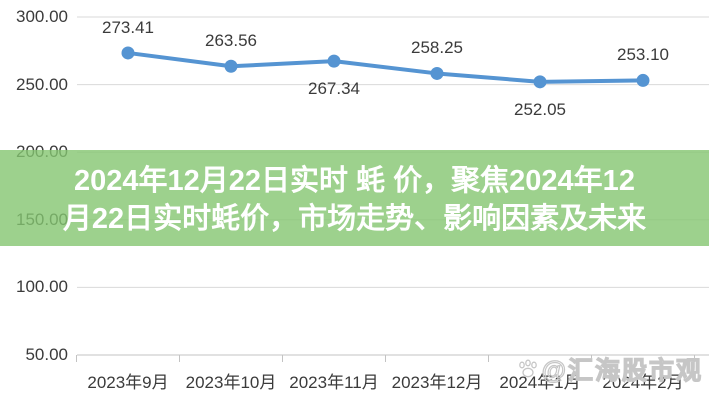  I want to click on watermark: @汇海股市观, so click(610, 369).